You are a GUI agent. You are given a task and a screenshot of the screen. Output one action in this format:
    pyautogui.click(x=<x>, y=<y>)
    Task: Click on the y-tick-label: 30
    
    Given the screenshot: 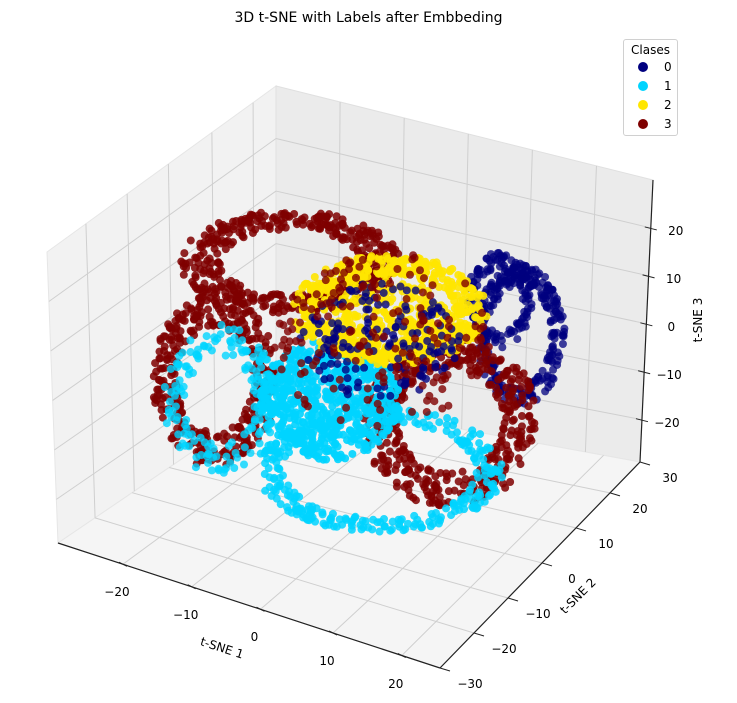 What is the action you would take?
    pyautogui.click(x=670, y=478)
    